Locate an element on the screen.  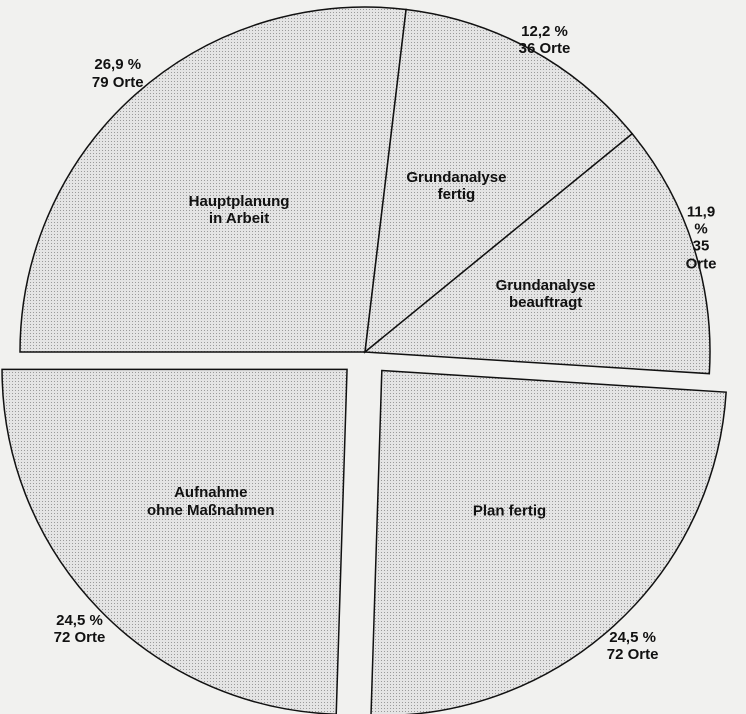
slice-label: Aufnahme ohne Maßnahmen is located at coordinates (211, 501).